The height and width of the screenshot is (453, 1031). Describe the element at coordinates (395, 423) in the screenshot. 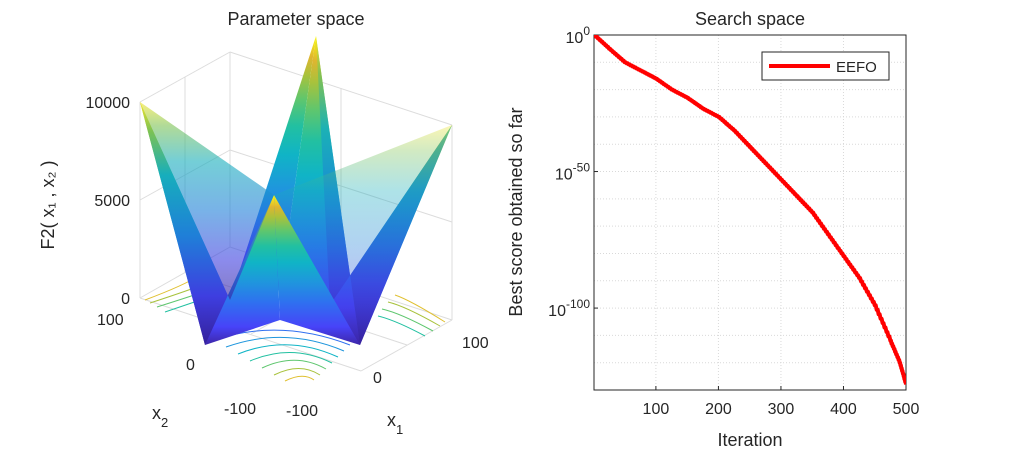

I see `x-axis-label: x1` at that location.